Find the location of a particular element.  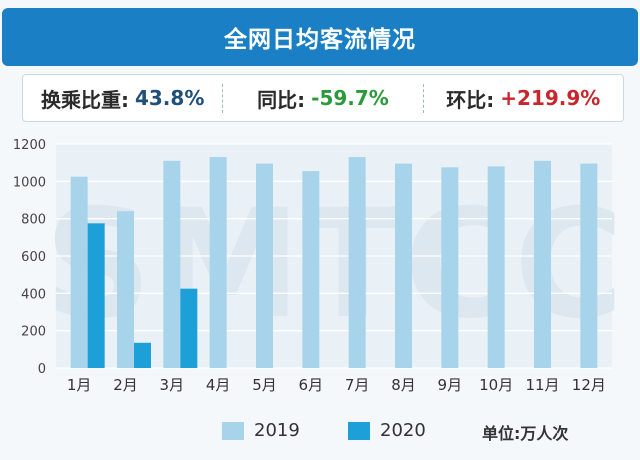

x-tick-label: 9月 is located at coordinates (450, 385).